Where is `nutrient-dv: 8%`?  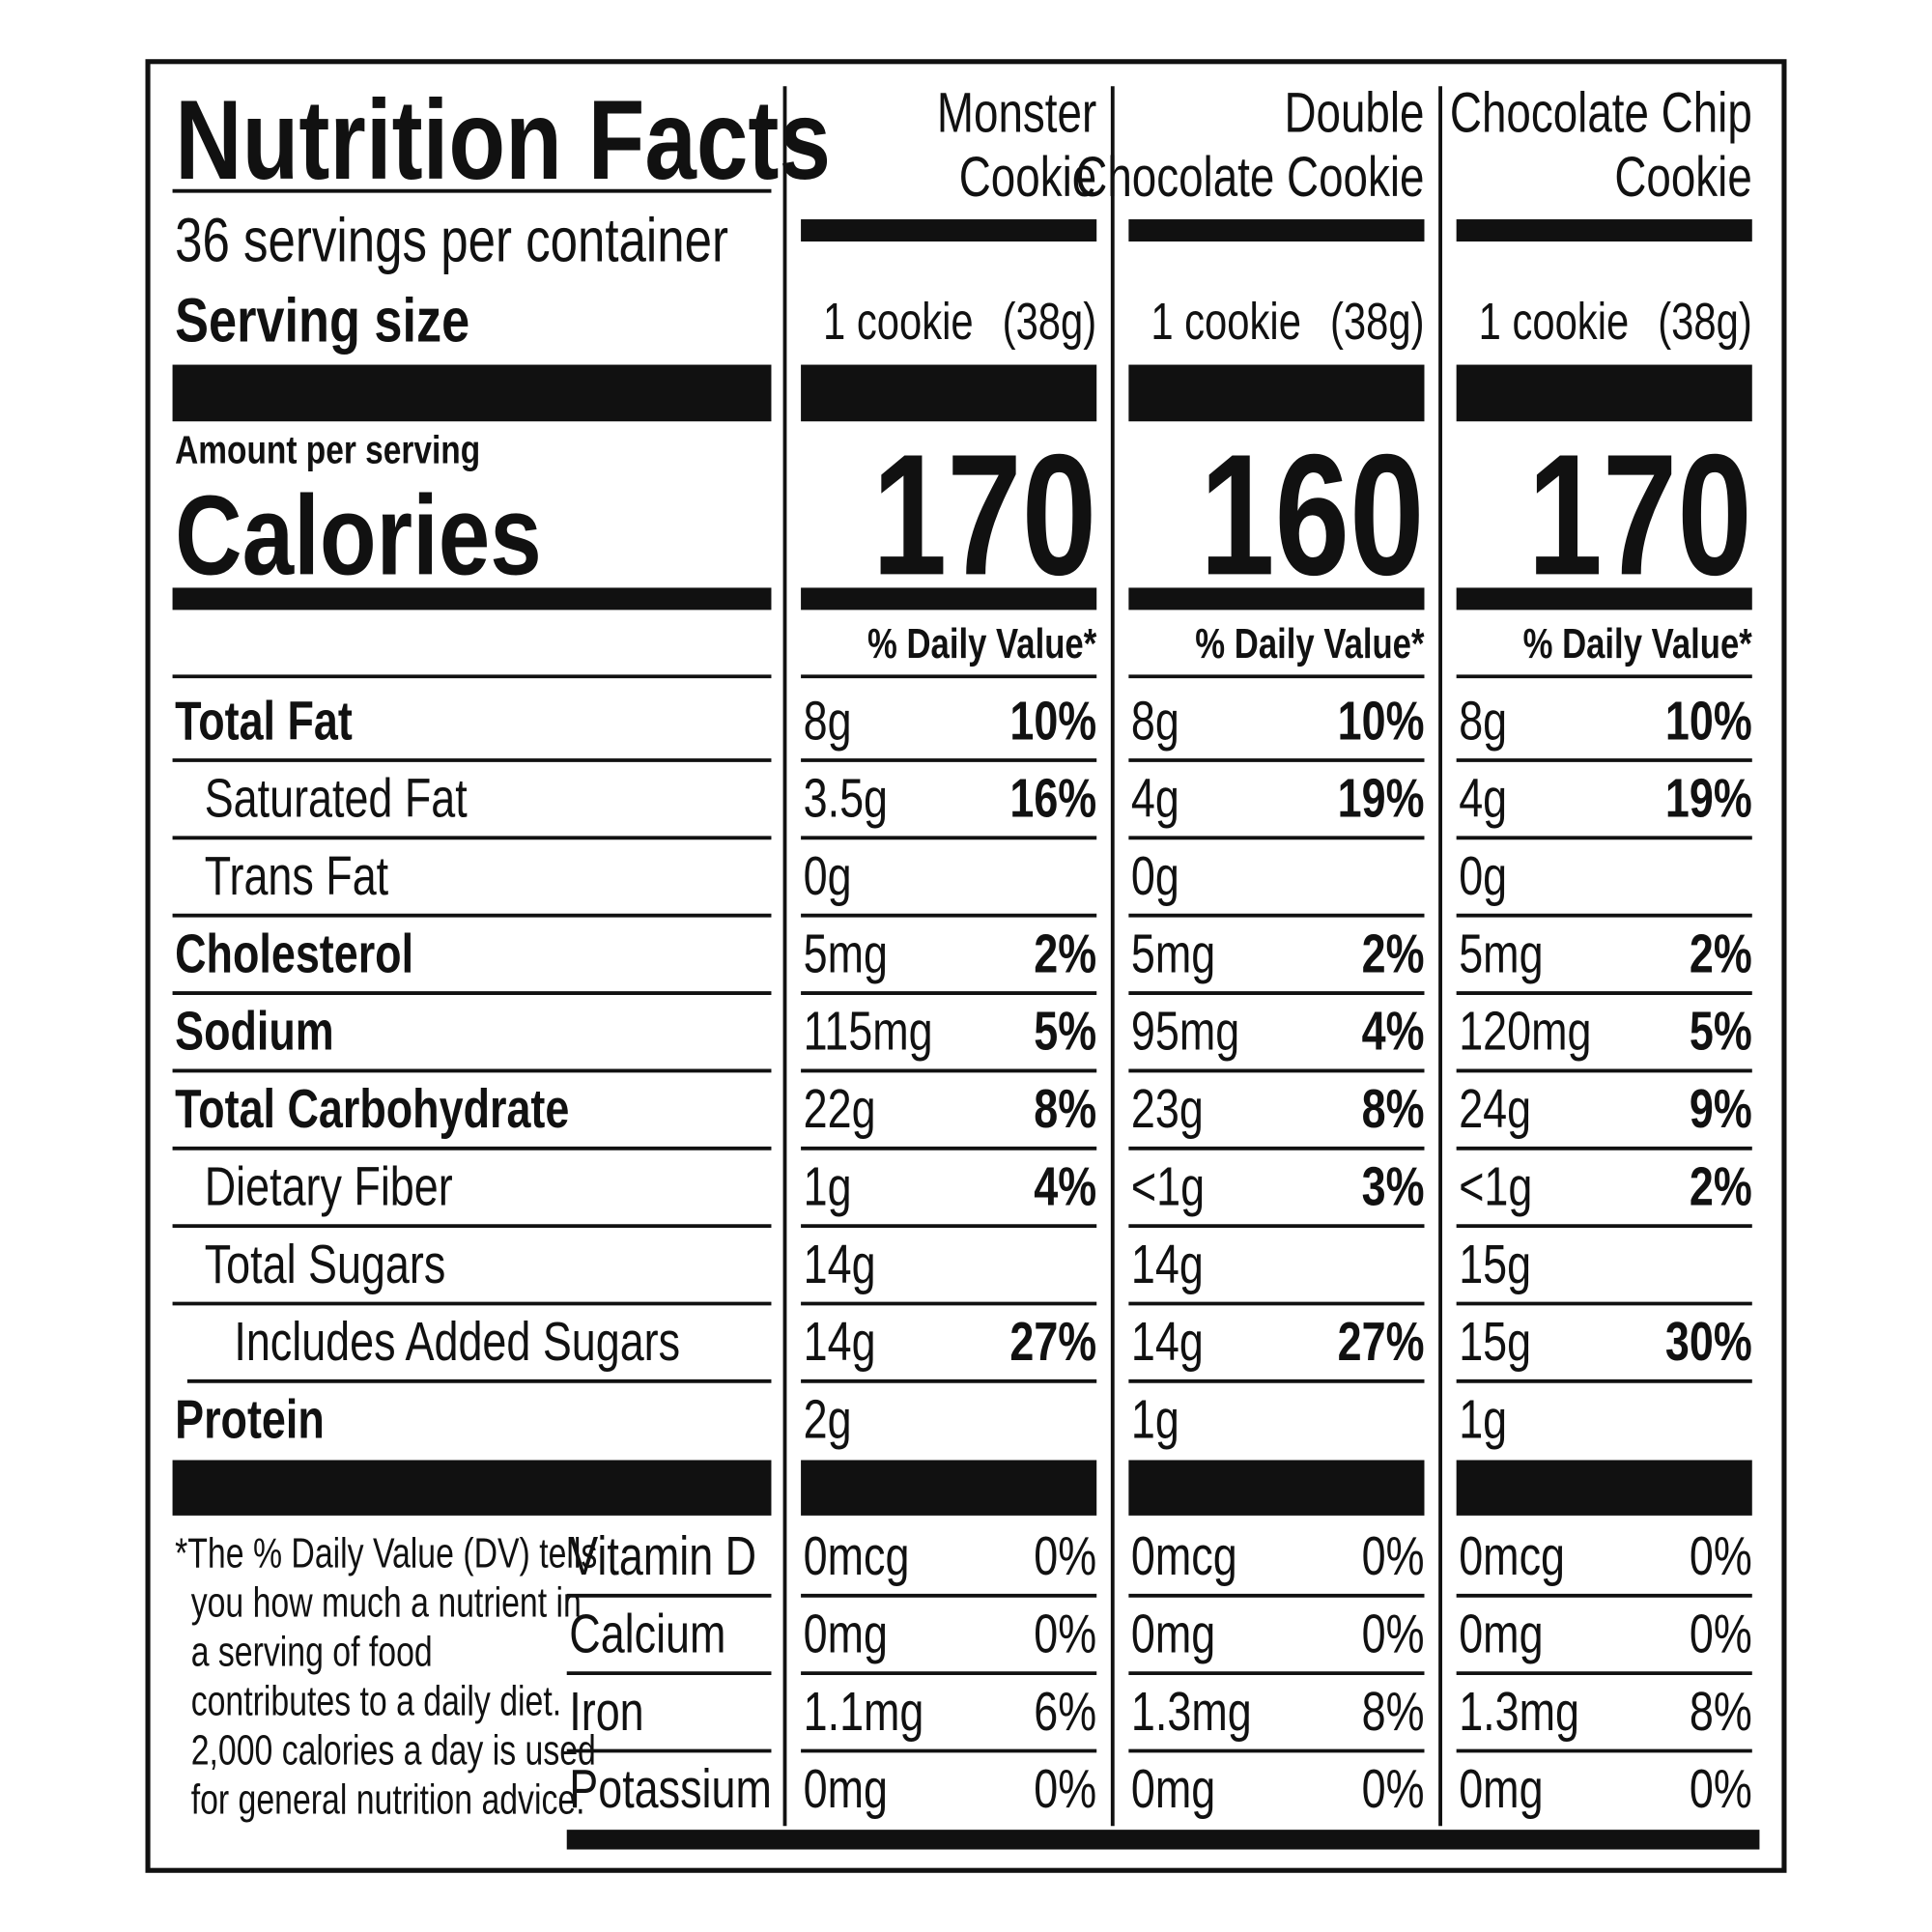
nutrient-dv: 8% is located at coordinates (1393, 1108).